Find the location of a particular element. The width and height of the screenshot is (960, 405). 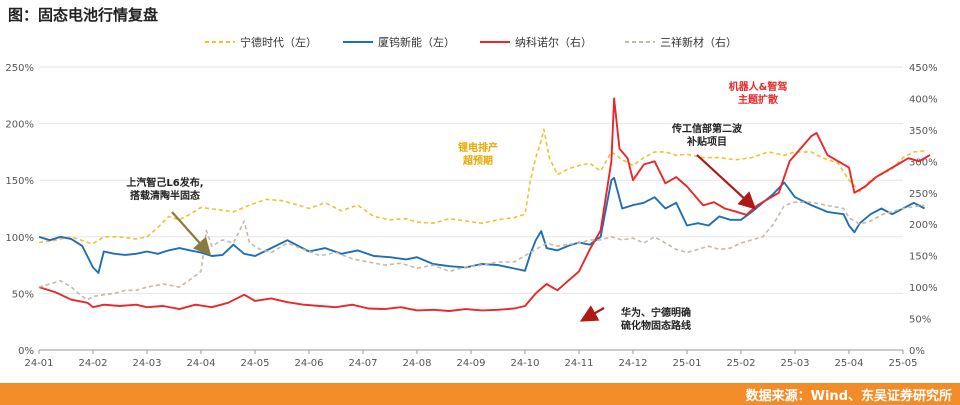

y-right-tick-label: 400% is located at coordinates (923, 99).